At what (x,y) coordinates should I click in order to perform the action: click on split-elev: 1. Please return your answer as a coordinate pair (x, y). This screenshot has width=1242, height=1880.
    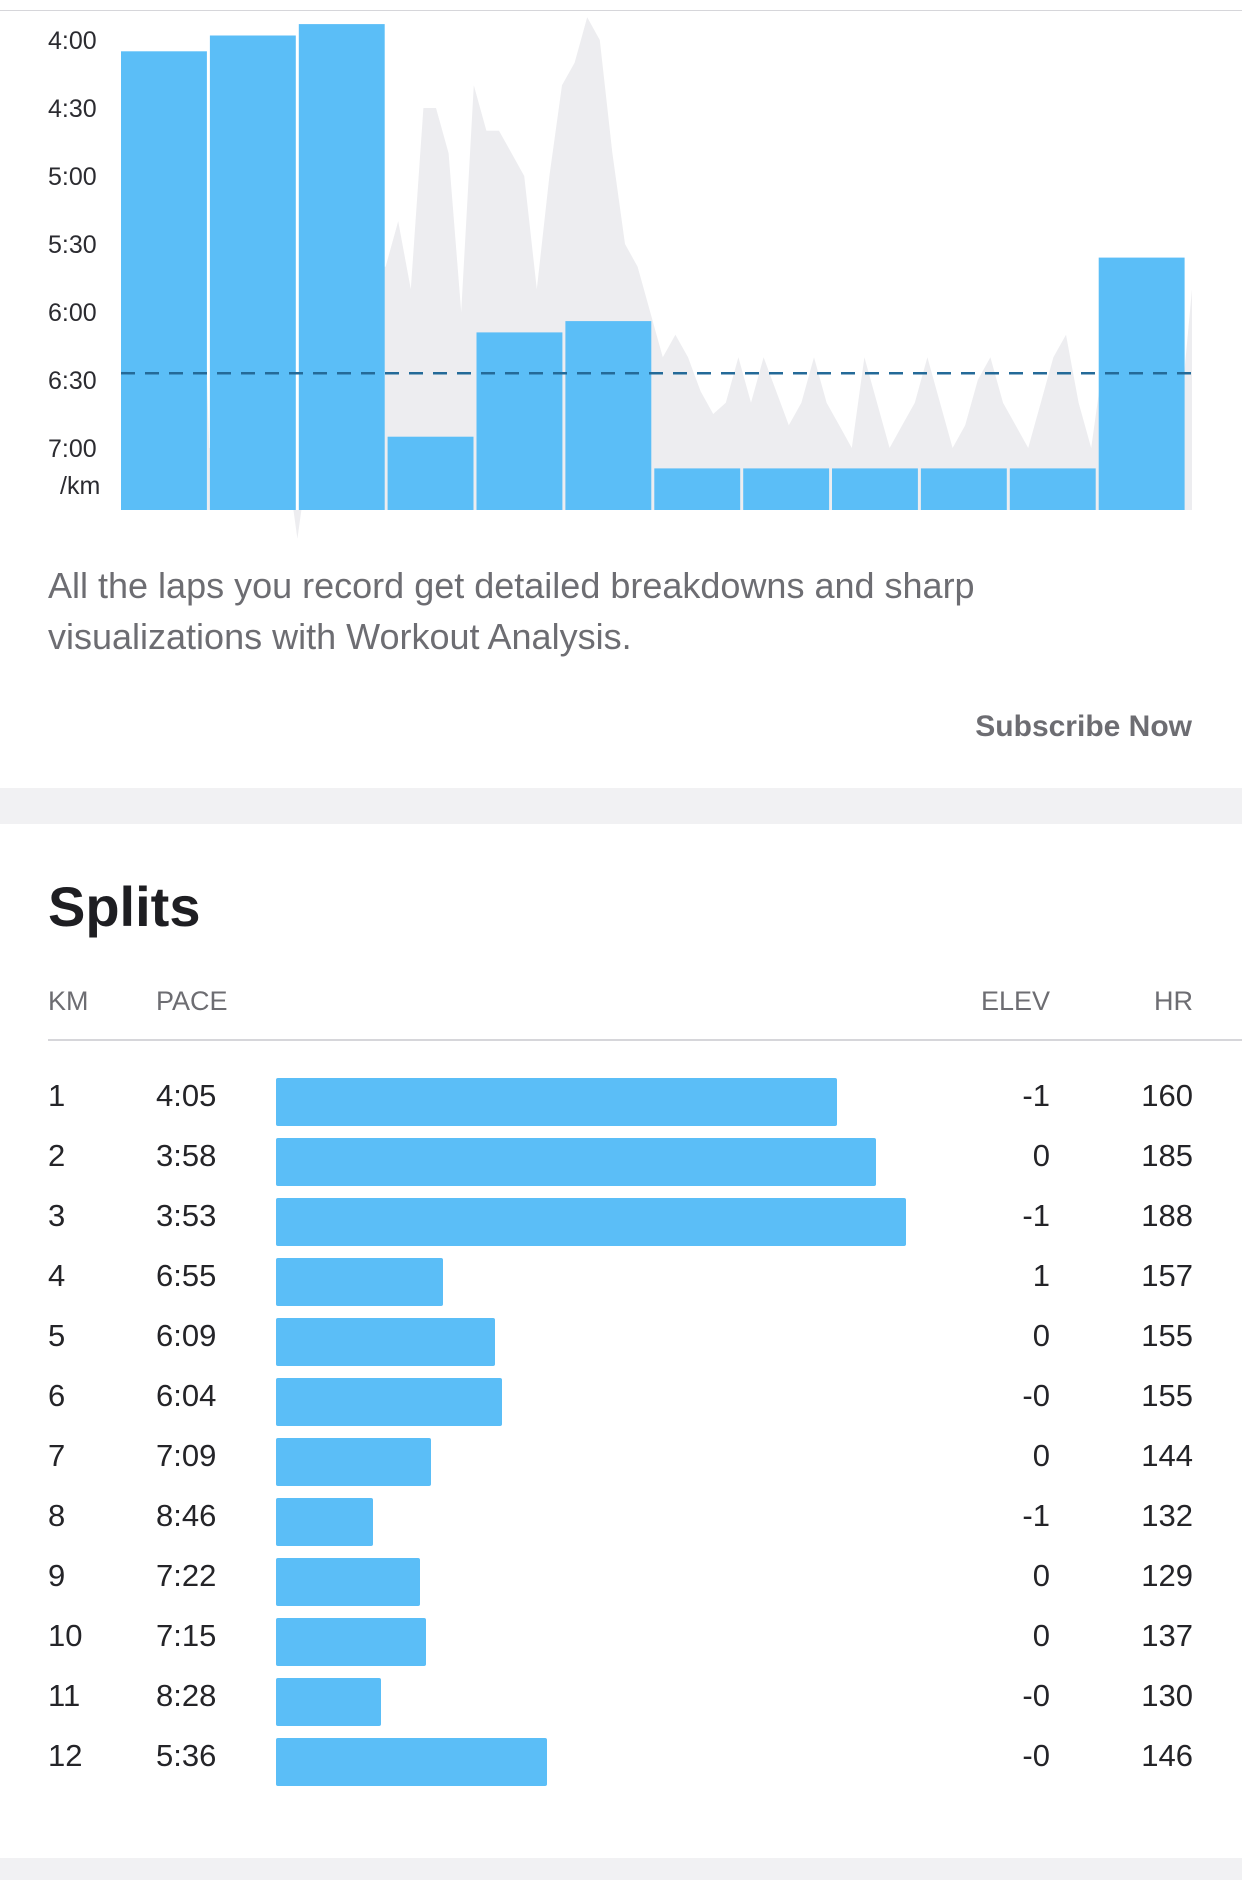
    Looking at the image, I should click on (1041, 1275).